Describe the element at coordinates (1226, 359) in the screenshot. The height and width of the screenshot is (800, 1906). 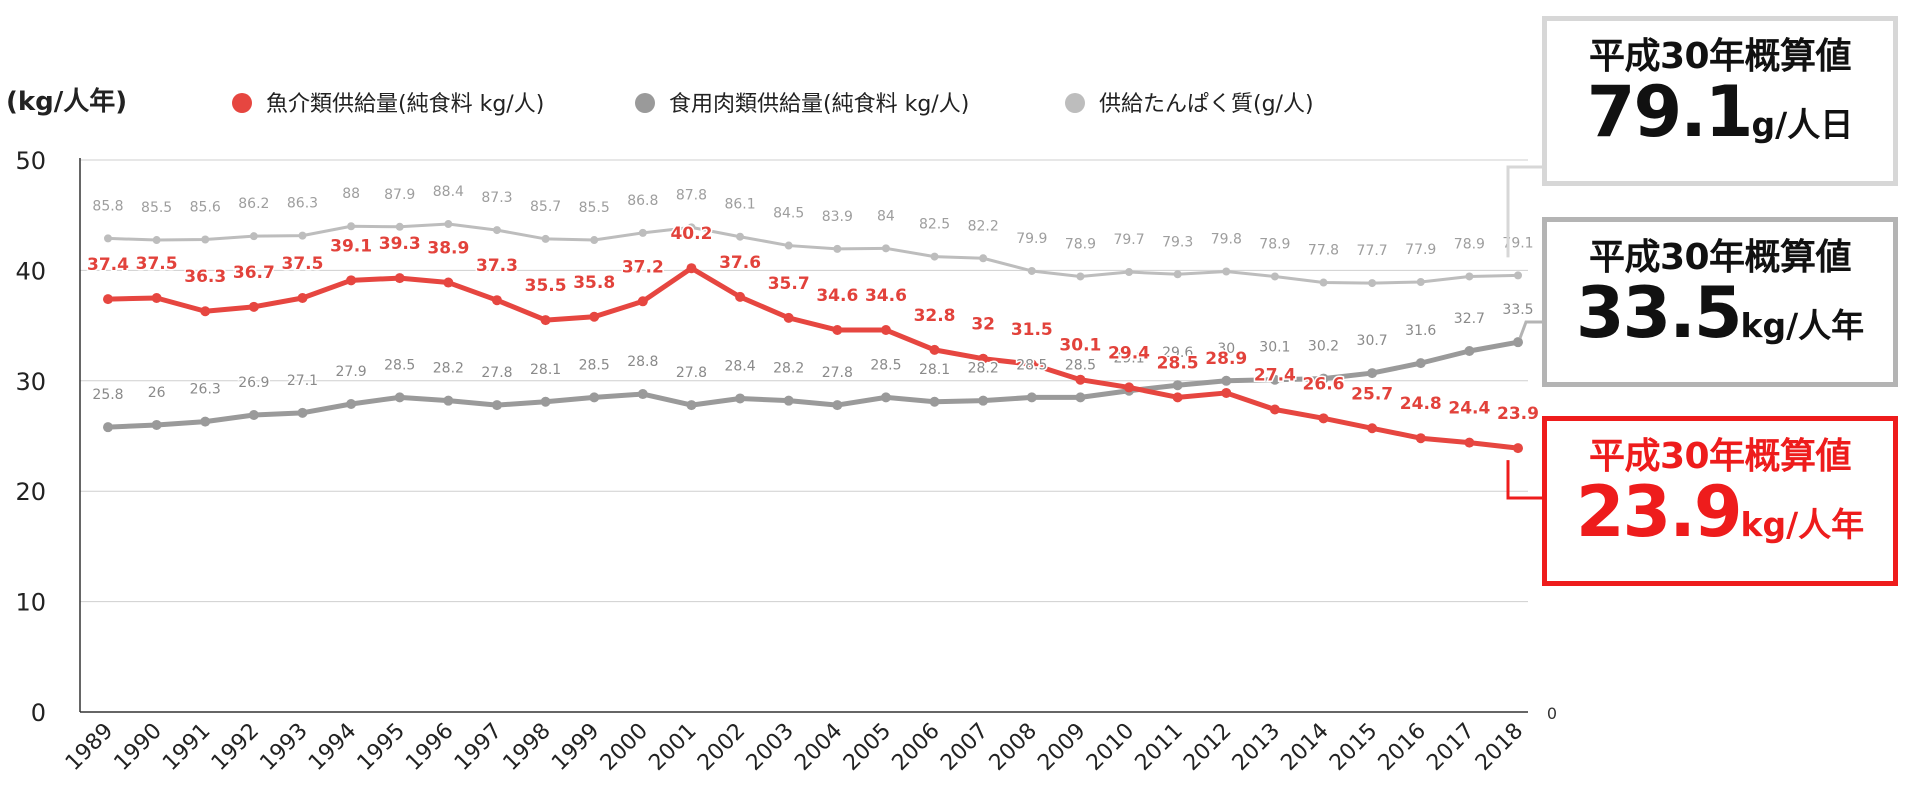
I see `data-label: 28.9` at that location.